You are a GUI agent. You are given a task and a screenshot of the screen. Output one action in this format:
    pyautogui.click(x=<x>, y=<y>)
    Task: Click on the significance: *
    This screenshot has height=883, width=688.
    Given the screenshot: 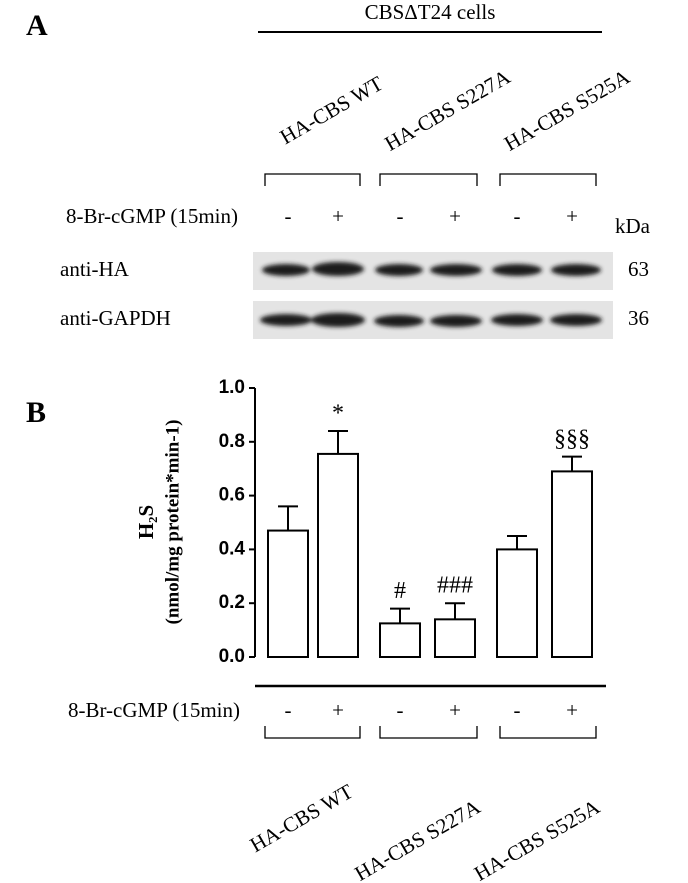 What is the action you would take?
    pyautogui.click(x=338, y=414)
    